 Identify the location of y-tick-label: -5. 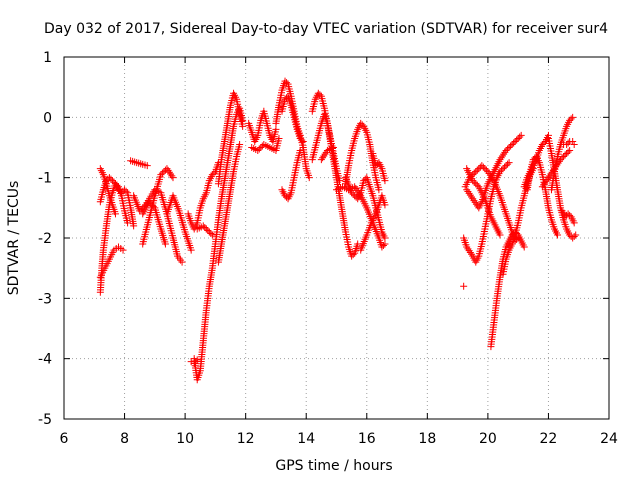
(45, 420).